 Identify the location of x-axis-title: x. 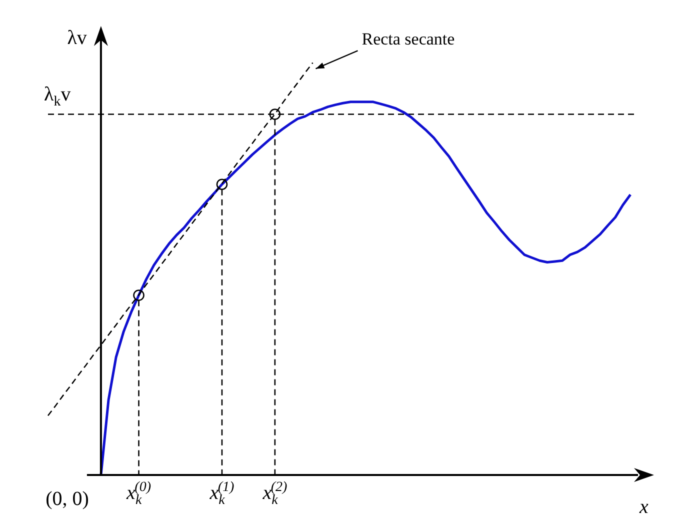
(643, 507).